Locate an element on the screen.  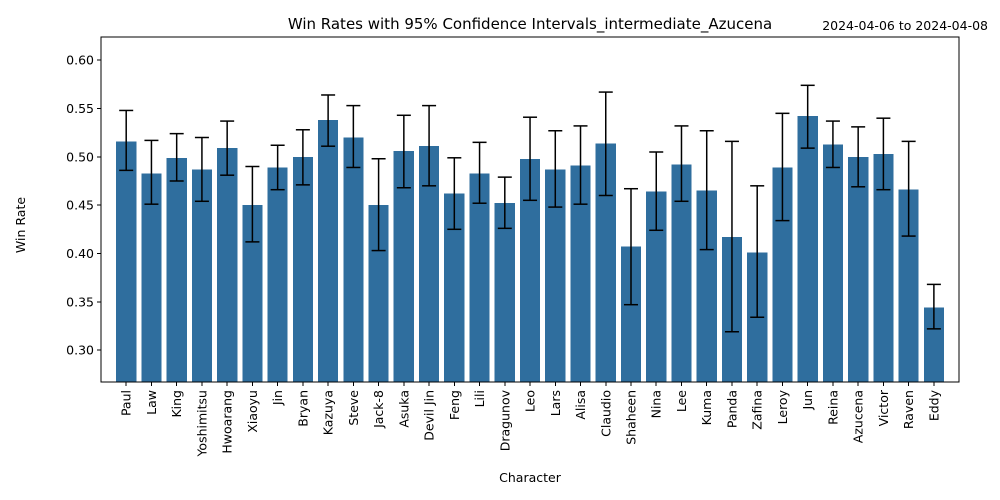
y-ticks-group: 0.30 0.35 0.40 0.45 0.50 0.55 0.60 is located at coordinates (83, 205).